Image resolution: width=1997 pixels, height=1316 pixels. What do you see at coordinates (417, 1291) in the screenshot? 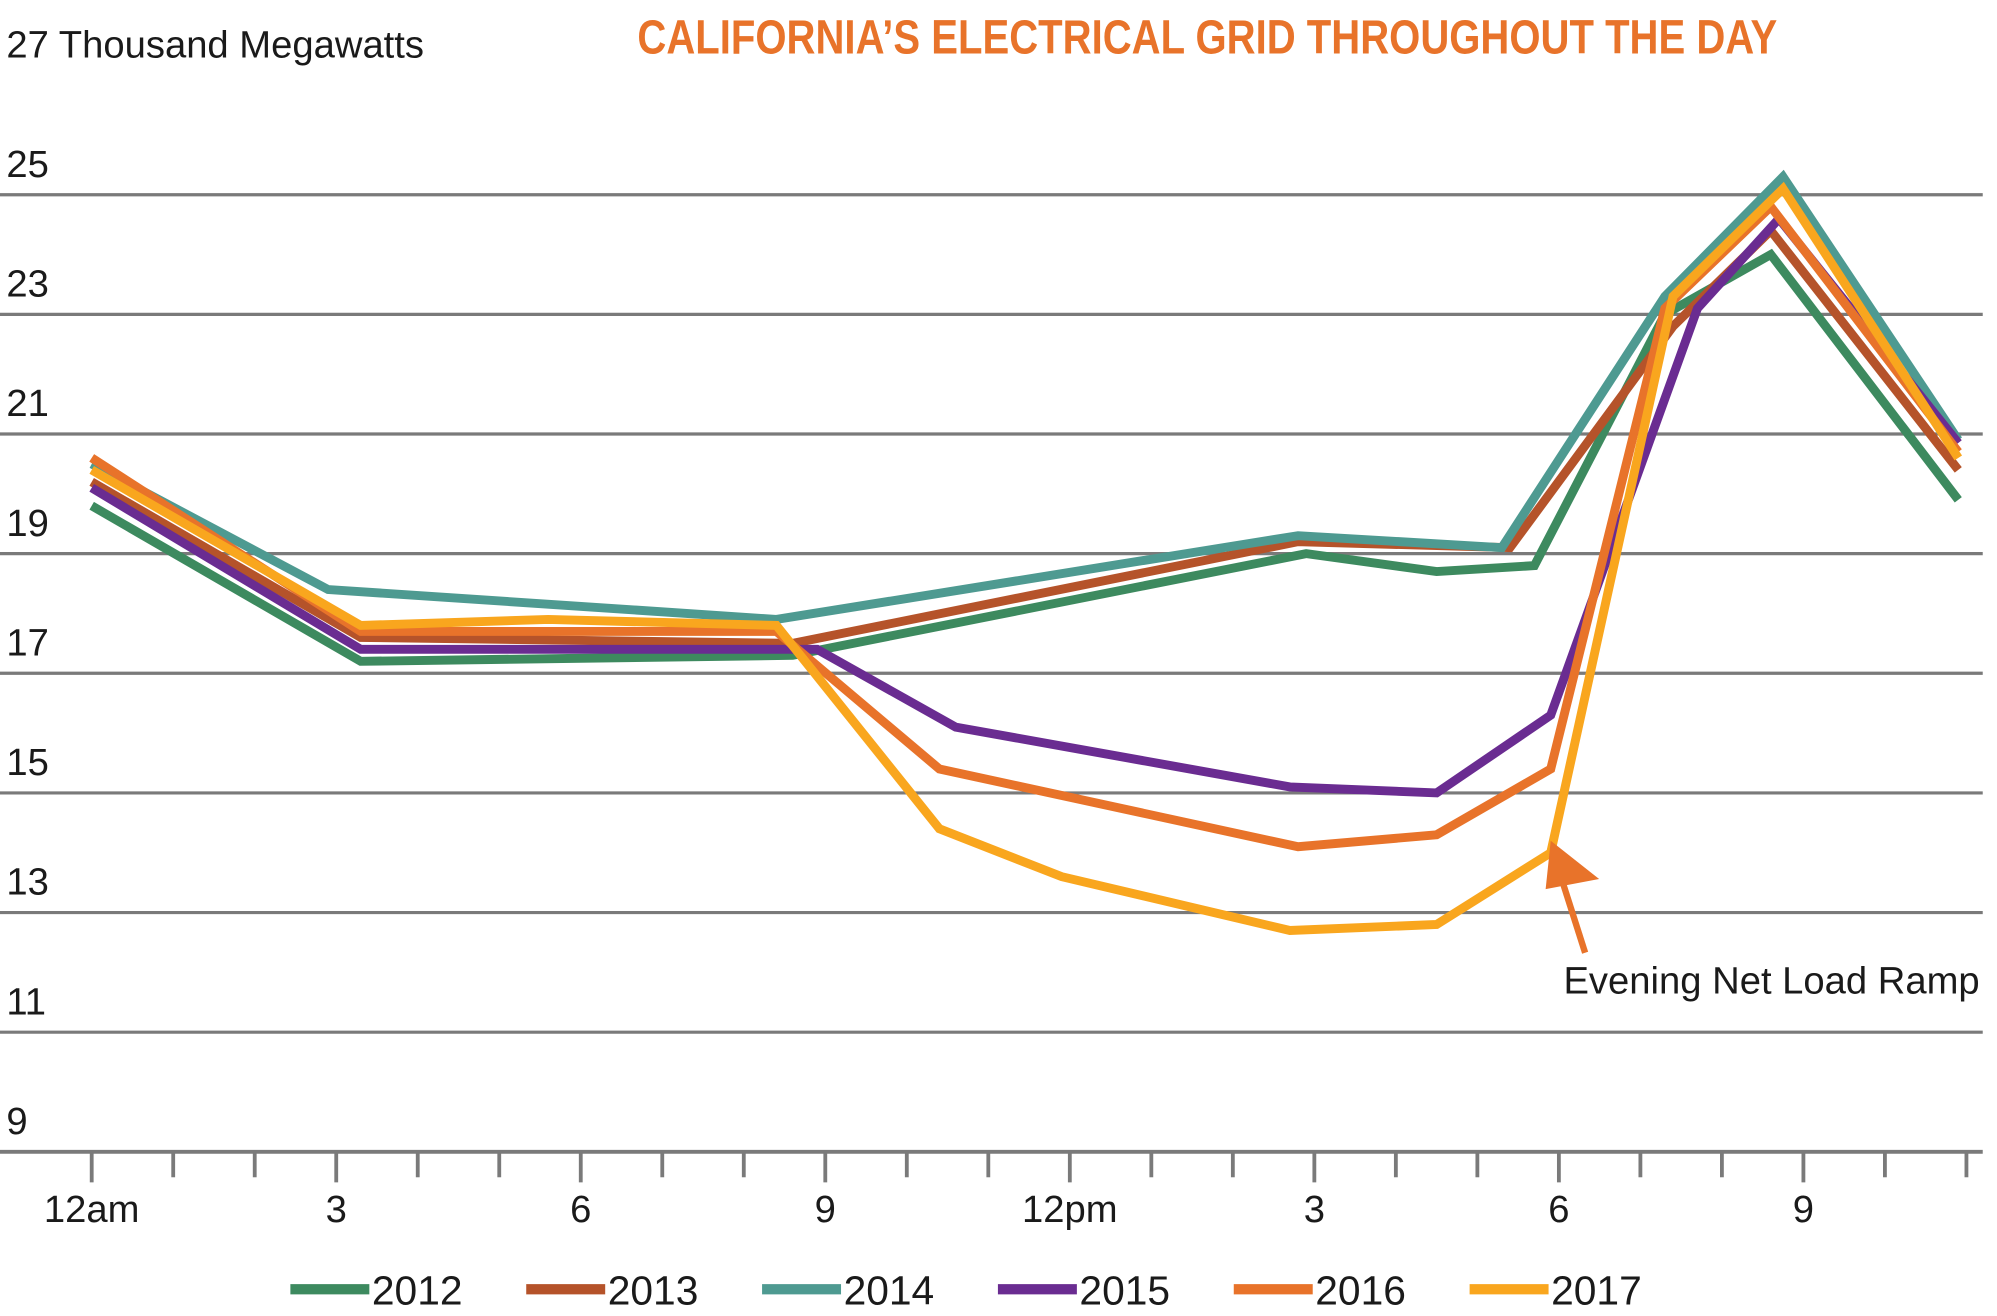
I see `legend-label: 2012` at bounding box center [417, 1291].